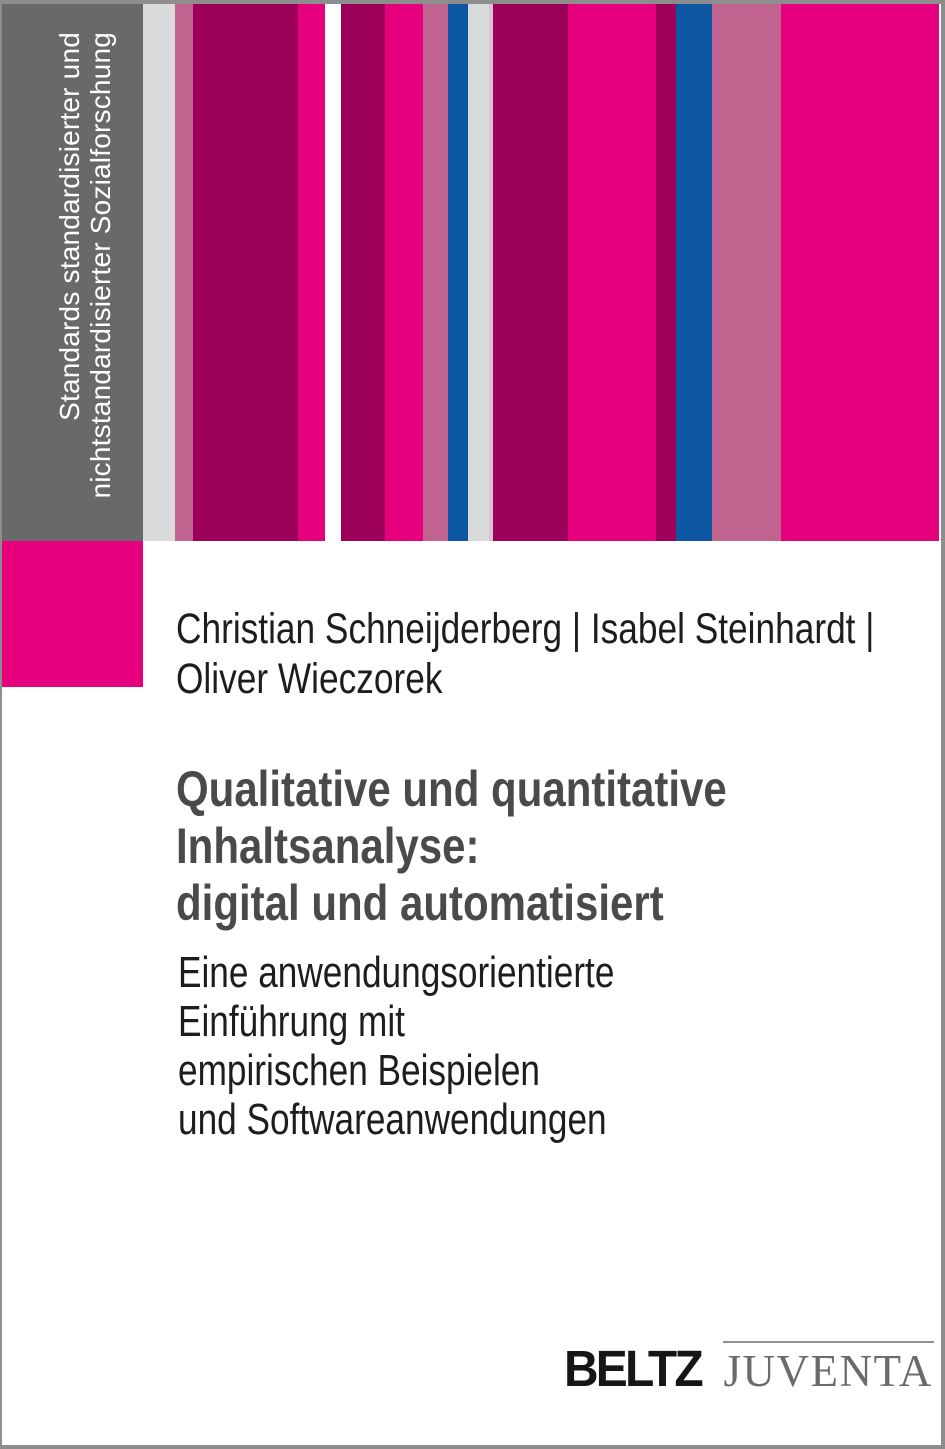  What do you see at coordinates (72, 614) in the screenshot?
I see `pink-accent-square` at bounding box center [72, 614].